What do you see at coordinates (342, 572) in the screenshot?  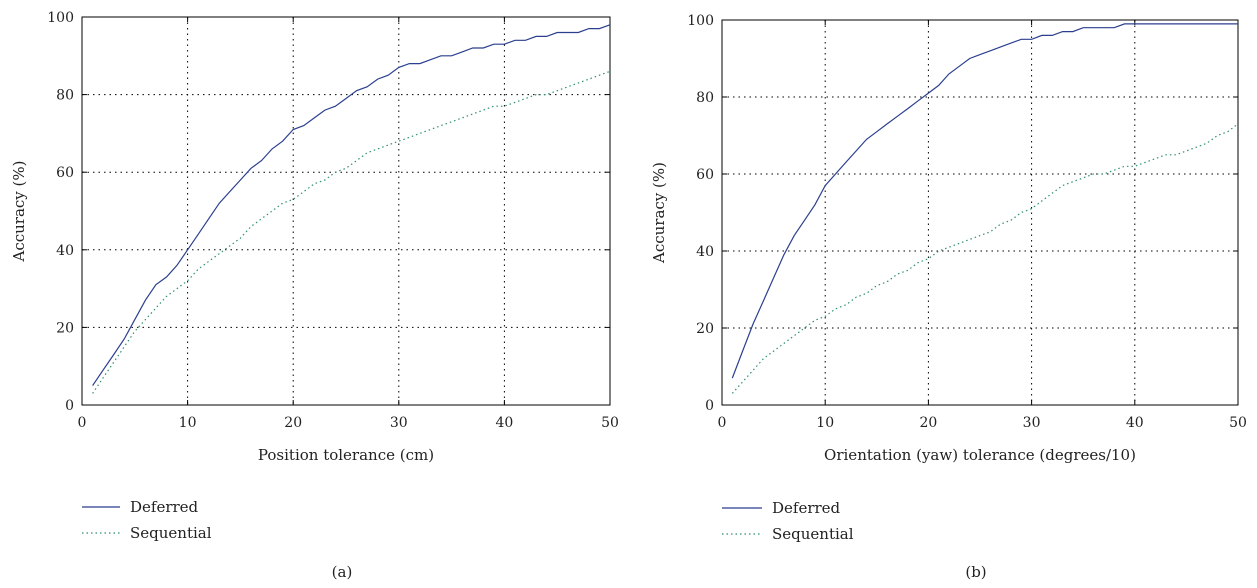 I see `panel-label: (a)` at bounding box center [342, 572].